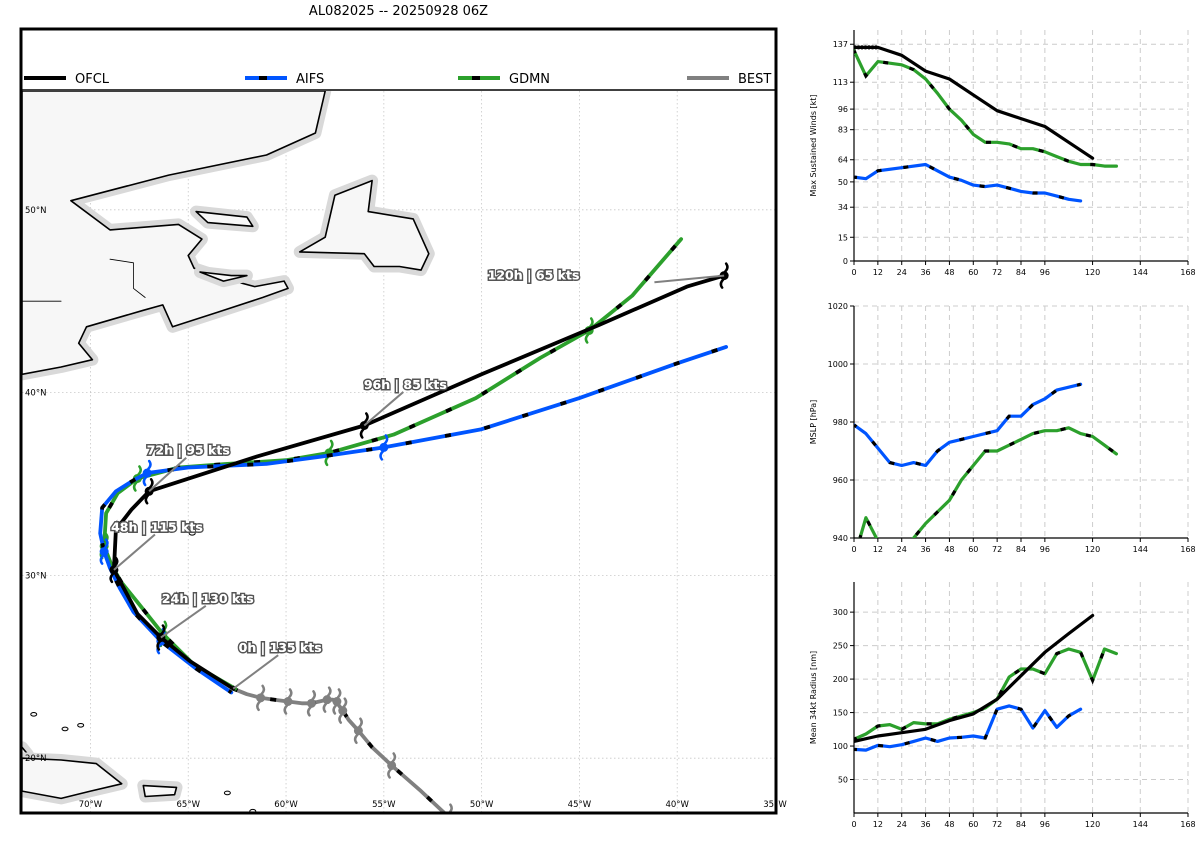  Describe the element at coordinates (840, 679) in the screenshot. I see `y-tick-label: 200` at that location.